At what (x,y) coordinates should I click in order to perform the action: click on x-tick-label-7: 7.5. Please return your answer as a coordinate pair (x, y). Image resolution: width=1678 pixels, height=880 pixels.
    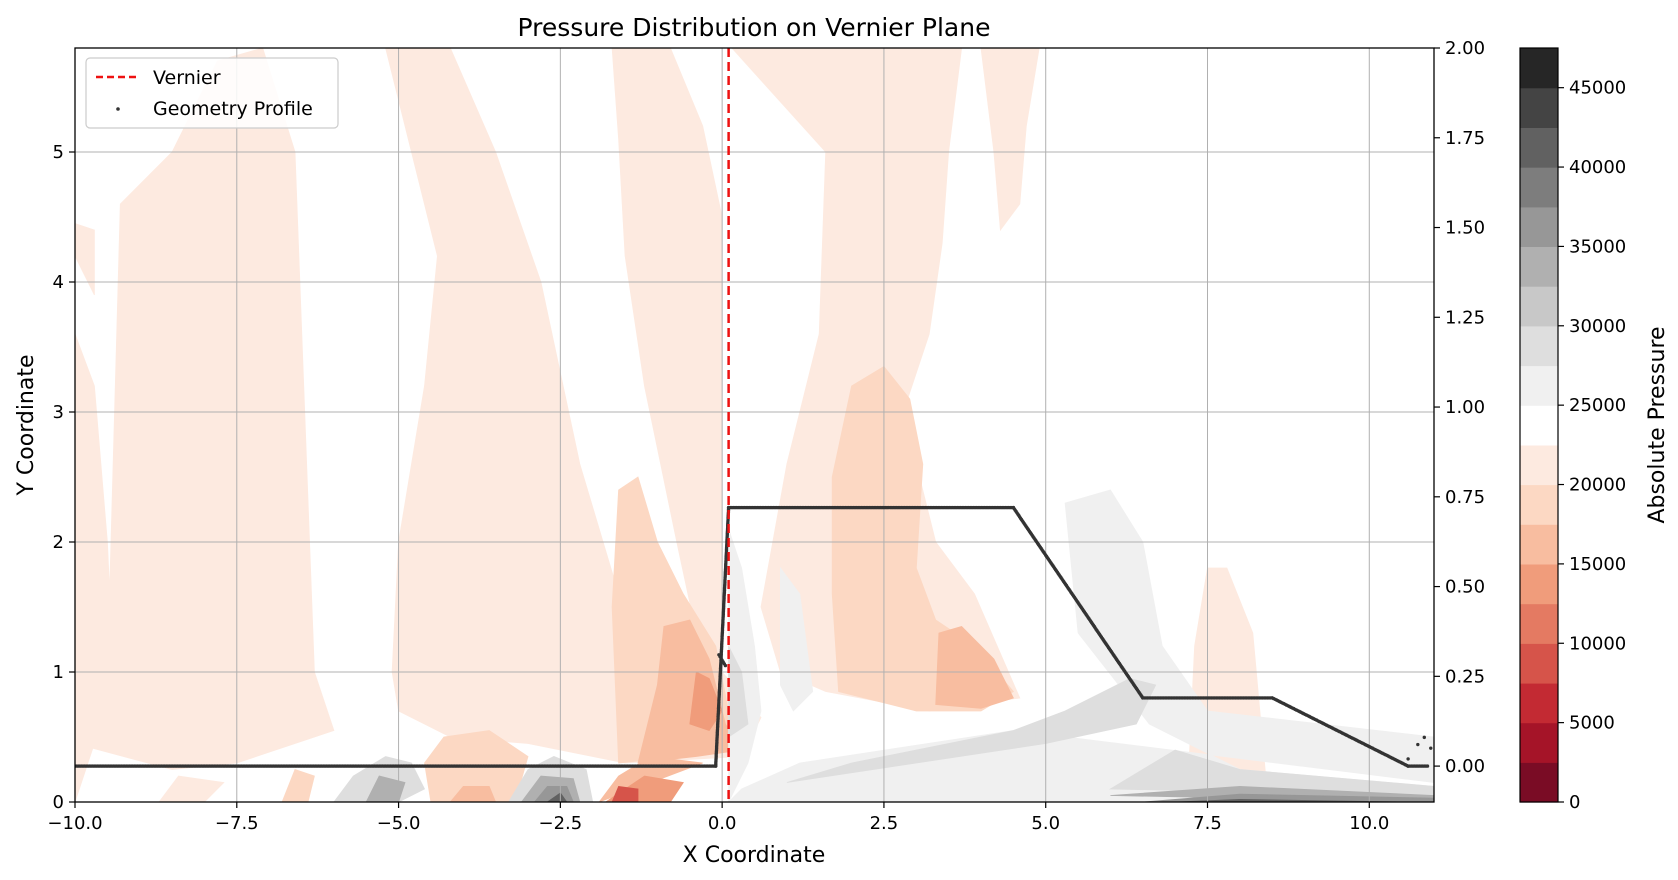
    Looking at the image, I should click on (1207, 823).